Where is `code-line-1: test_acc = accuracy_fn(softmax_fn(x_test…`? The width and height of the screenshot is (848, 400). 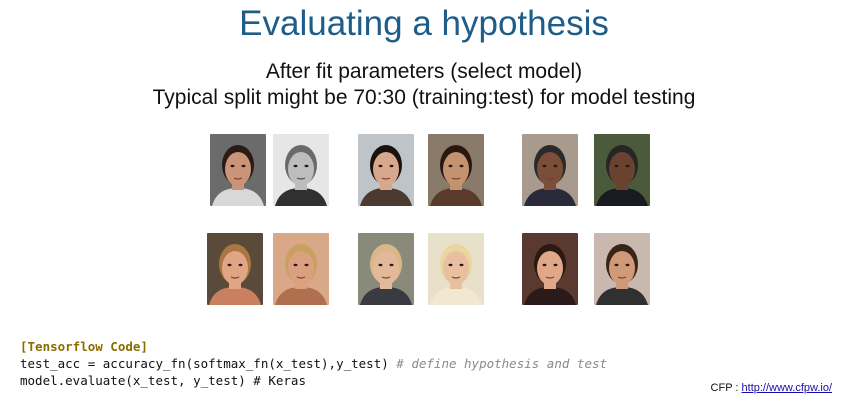
code-line-1: test_acc = accuracy_fn(softmax_fn(x_test… is located at coordinates (313, 363).